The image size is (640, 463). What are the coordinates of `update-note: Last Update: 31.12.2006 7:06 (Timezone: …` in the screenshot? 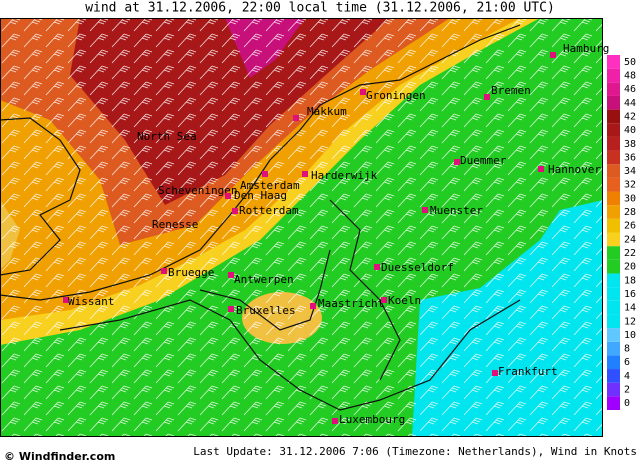 It's located at (415, 451).